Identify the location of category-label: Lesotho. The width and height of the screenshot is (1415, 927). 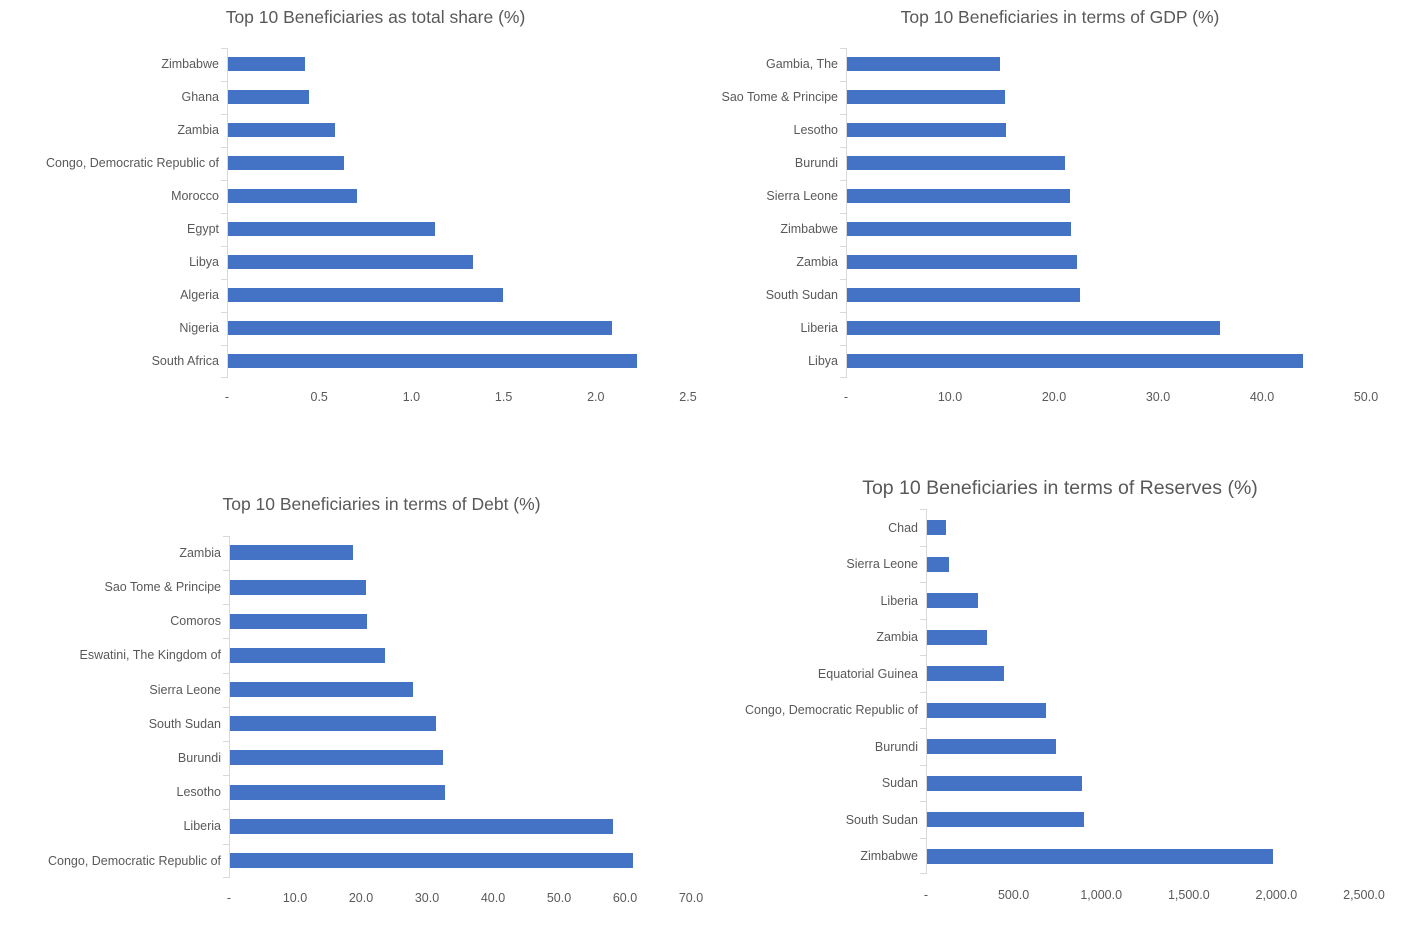
(198, 792).